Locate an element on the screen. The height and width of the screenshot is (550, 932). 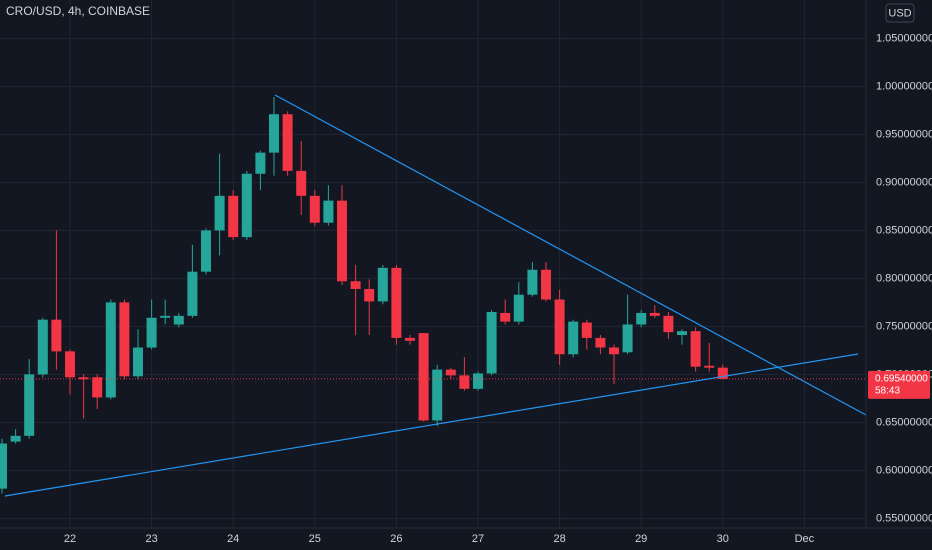
y-tick-label: 0.75000000 is located at coordinates (904, 326).